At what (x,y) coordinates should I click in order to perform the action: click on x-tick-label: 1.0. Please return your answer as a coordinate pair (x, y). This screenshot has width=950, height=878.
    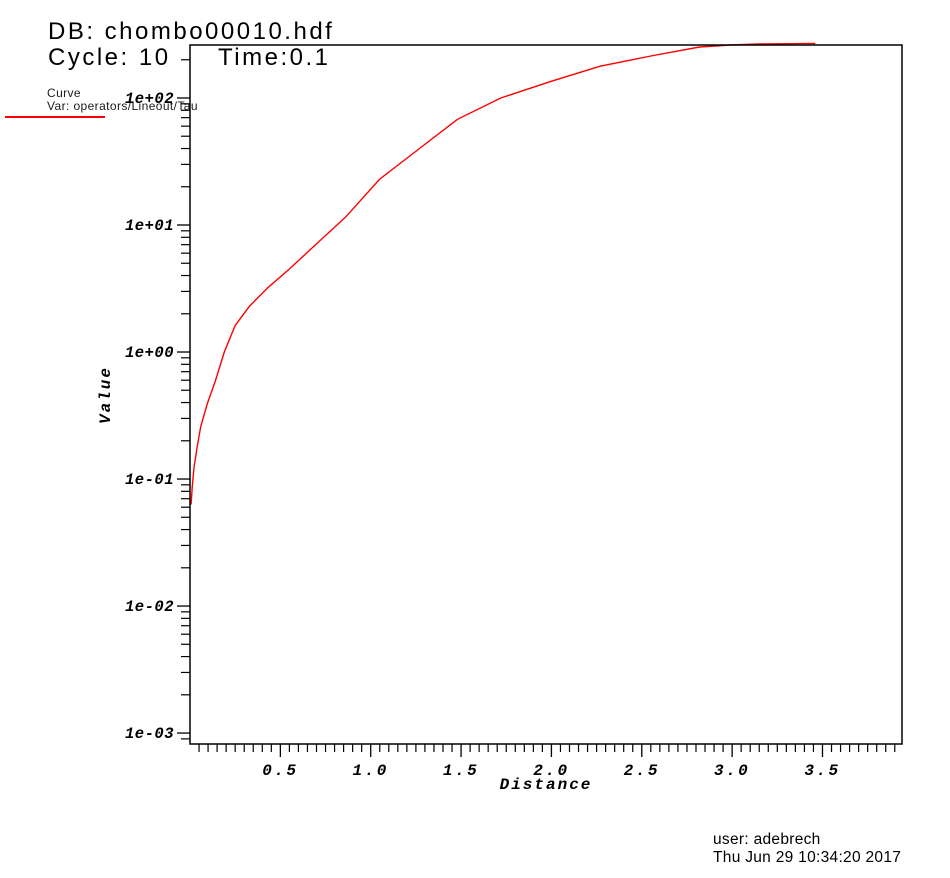
    Looking at the image, I should click on (371, 771).